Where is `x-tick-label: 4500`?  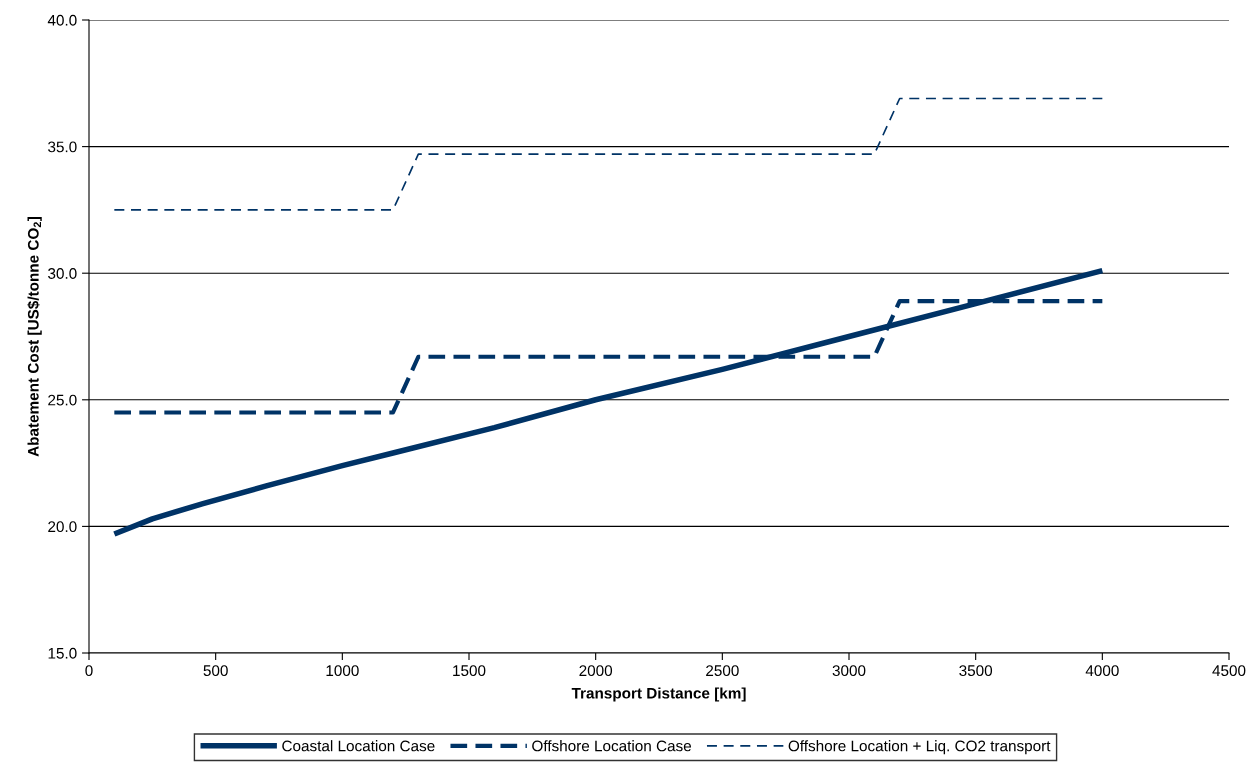
x-tick-label: 4500 is located at coordinates (1229, 671).